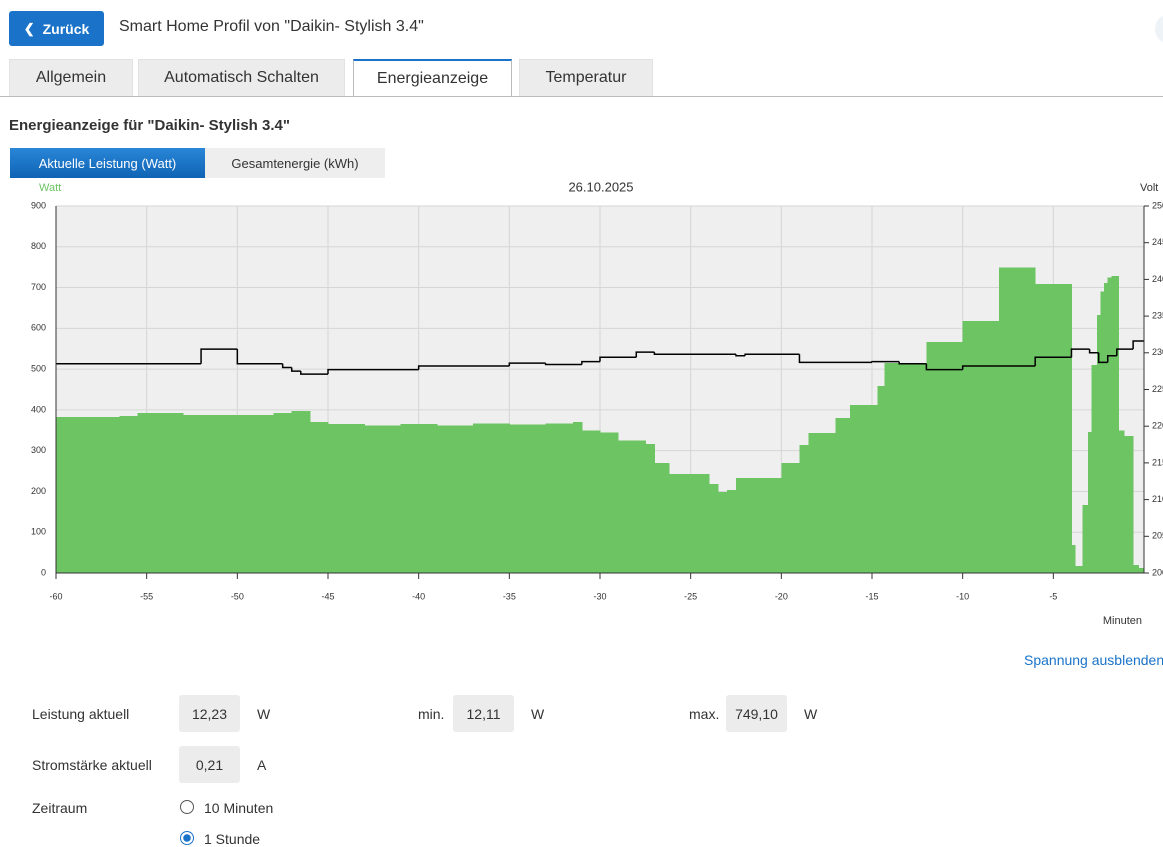  What do you see at coordinates (418, 596) in the screenshot?
I see `x-tick-label: -40` at bounding box center [418, 596].